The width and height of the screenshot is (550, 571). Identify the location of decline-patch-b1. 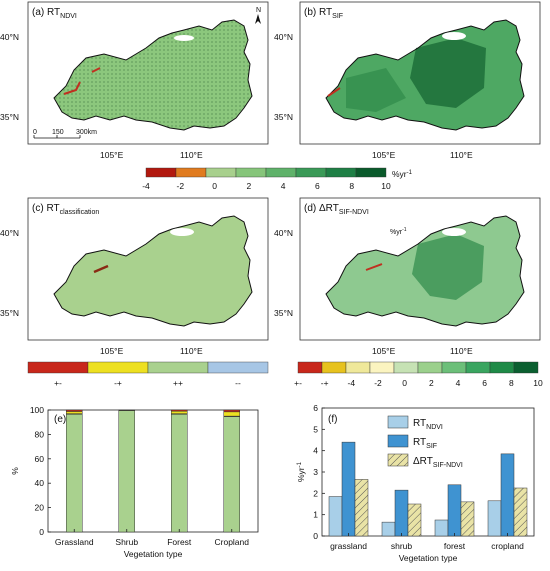
(334, 92).